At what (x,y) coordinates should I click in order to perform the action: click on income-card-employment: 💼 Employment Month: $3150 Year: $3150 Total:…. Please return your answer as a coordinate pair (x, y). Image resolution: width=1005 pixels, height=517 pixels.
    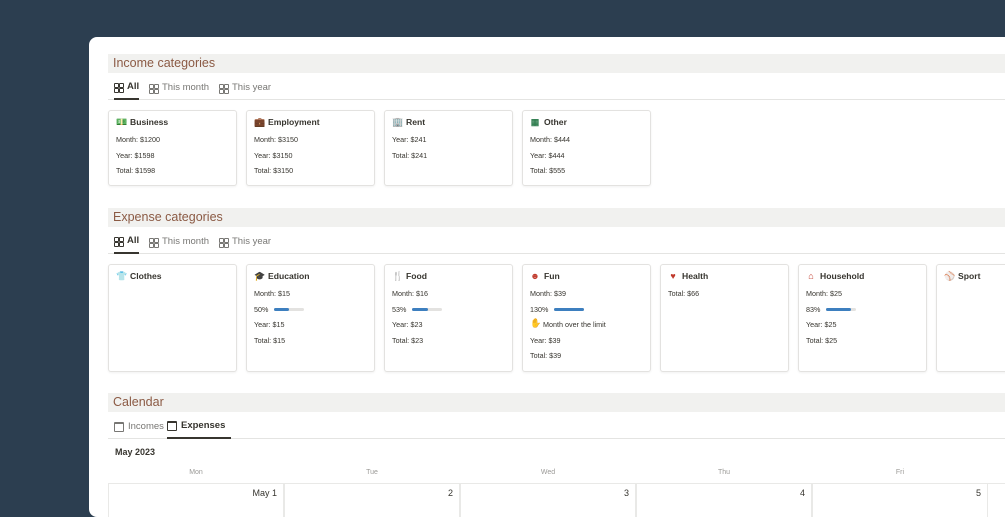
    Looking at the image, I should click on (310, 148).